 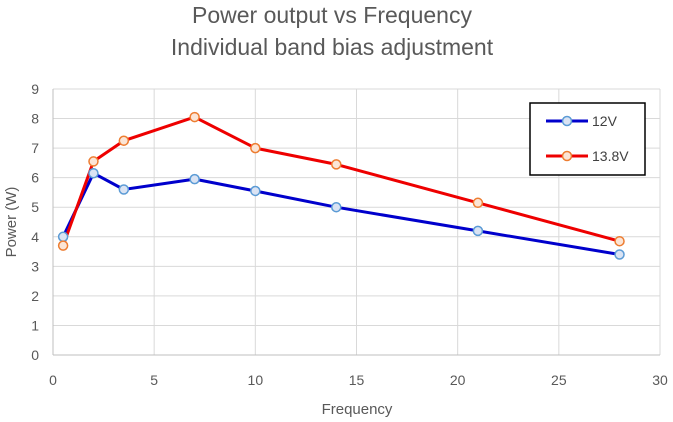 I want to click on legend-label-13-8v: 13.8V, so click(x=610, y=156).